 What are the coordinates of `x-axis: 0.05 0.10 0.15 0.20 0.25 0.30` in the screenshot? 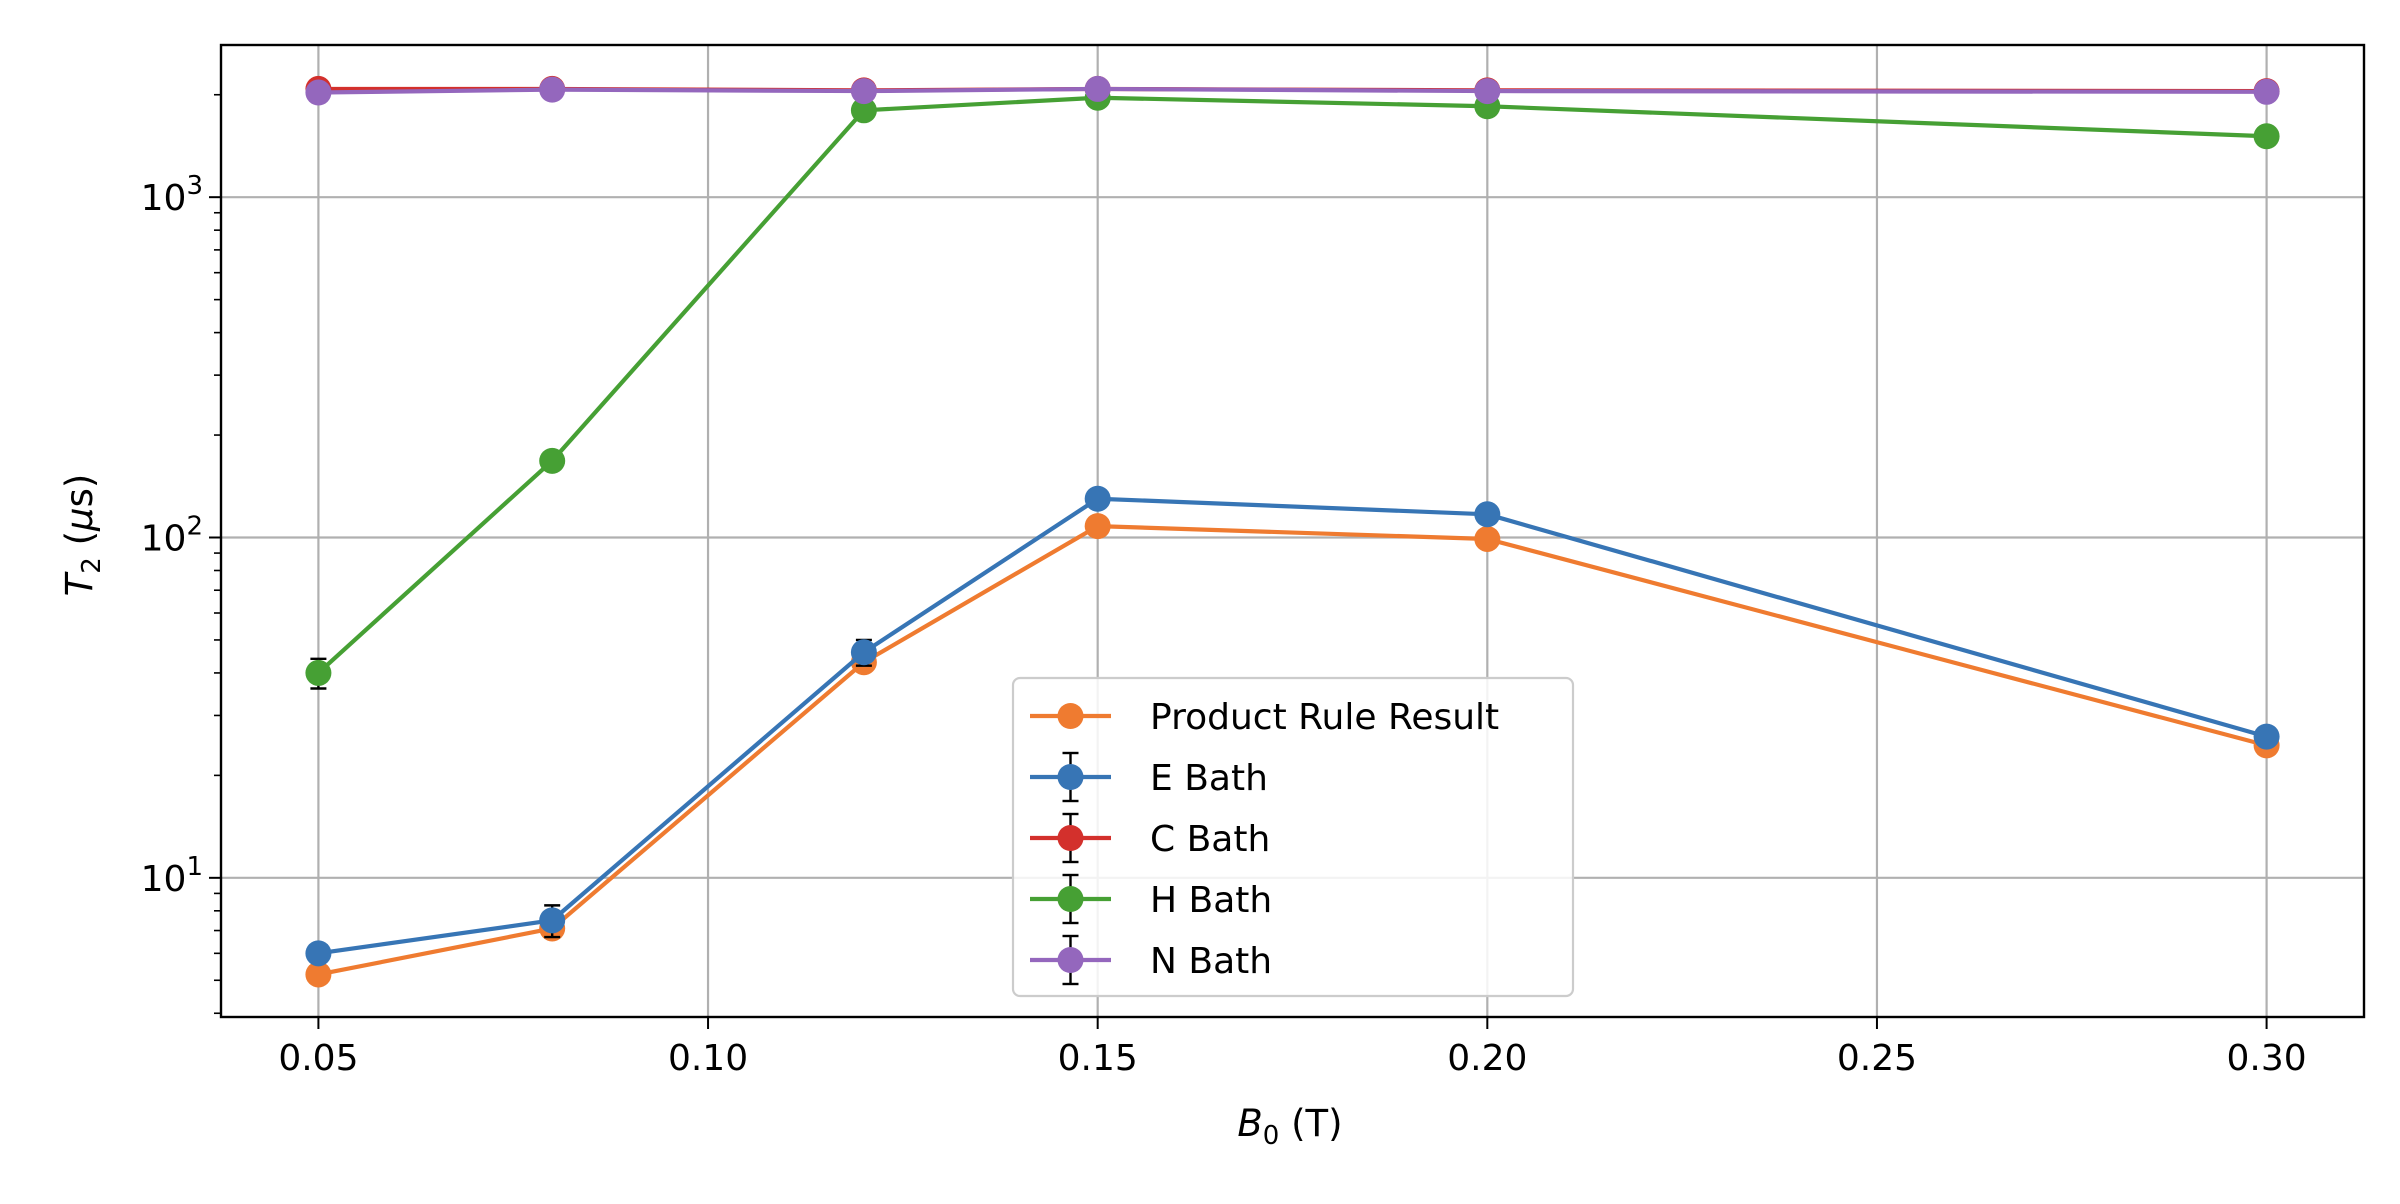 It's located at (1292, 1048).